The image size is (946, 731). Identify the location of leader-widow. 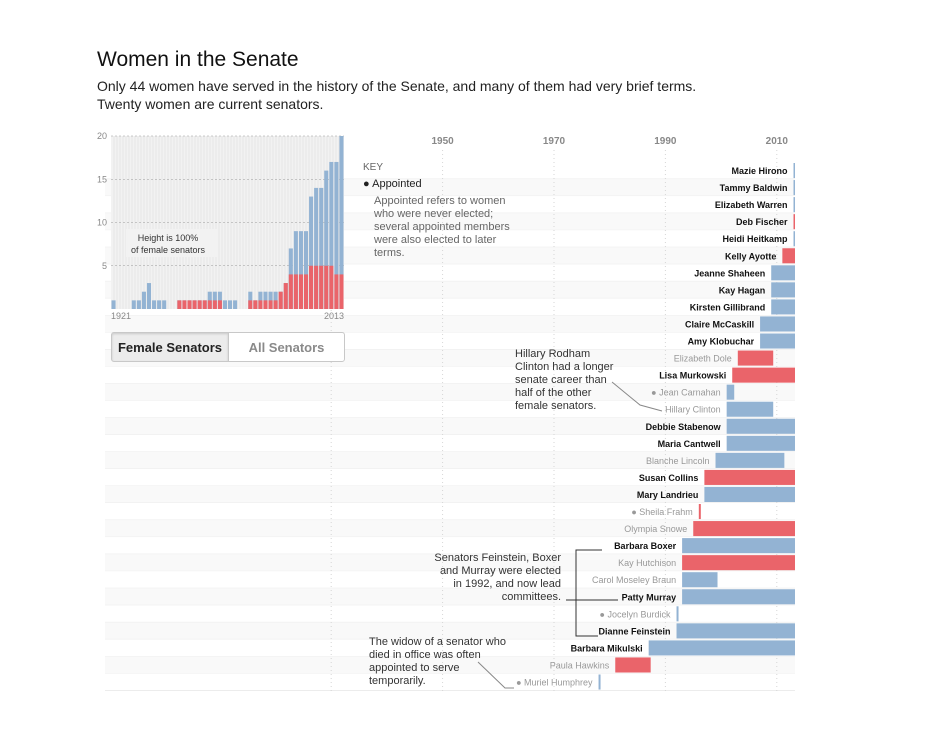
(495, 675).